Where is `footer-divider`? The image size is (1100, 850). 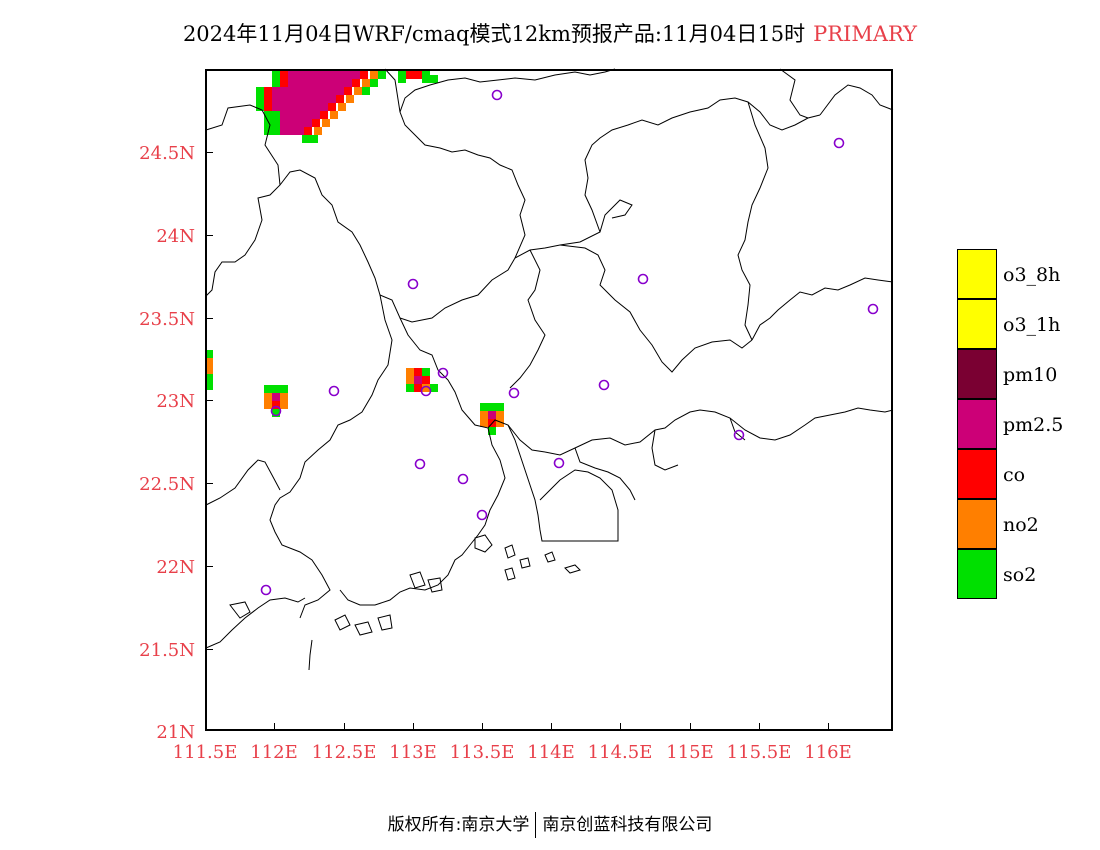
footer-divider is located at coordinates (536, 825).